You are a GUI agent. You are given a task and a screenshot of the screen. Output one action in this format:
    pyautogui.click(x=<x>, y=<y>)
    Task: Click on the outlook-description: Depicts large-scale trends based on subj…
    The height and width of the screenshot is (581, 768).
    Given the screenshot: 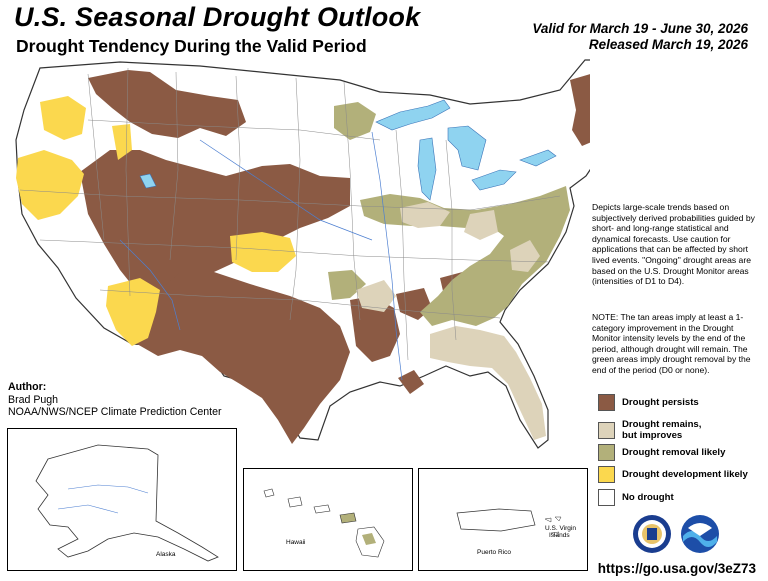 What is the action you would take?
    pyautogui.click(x=673, y=244)
    